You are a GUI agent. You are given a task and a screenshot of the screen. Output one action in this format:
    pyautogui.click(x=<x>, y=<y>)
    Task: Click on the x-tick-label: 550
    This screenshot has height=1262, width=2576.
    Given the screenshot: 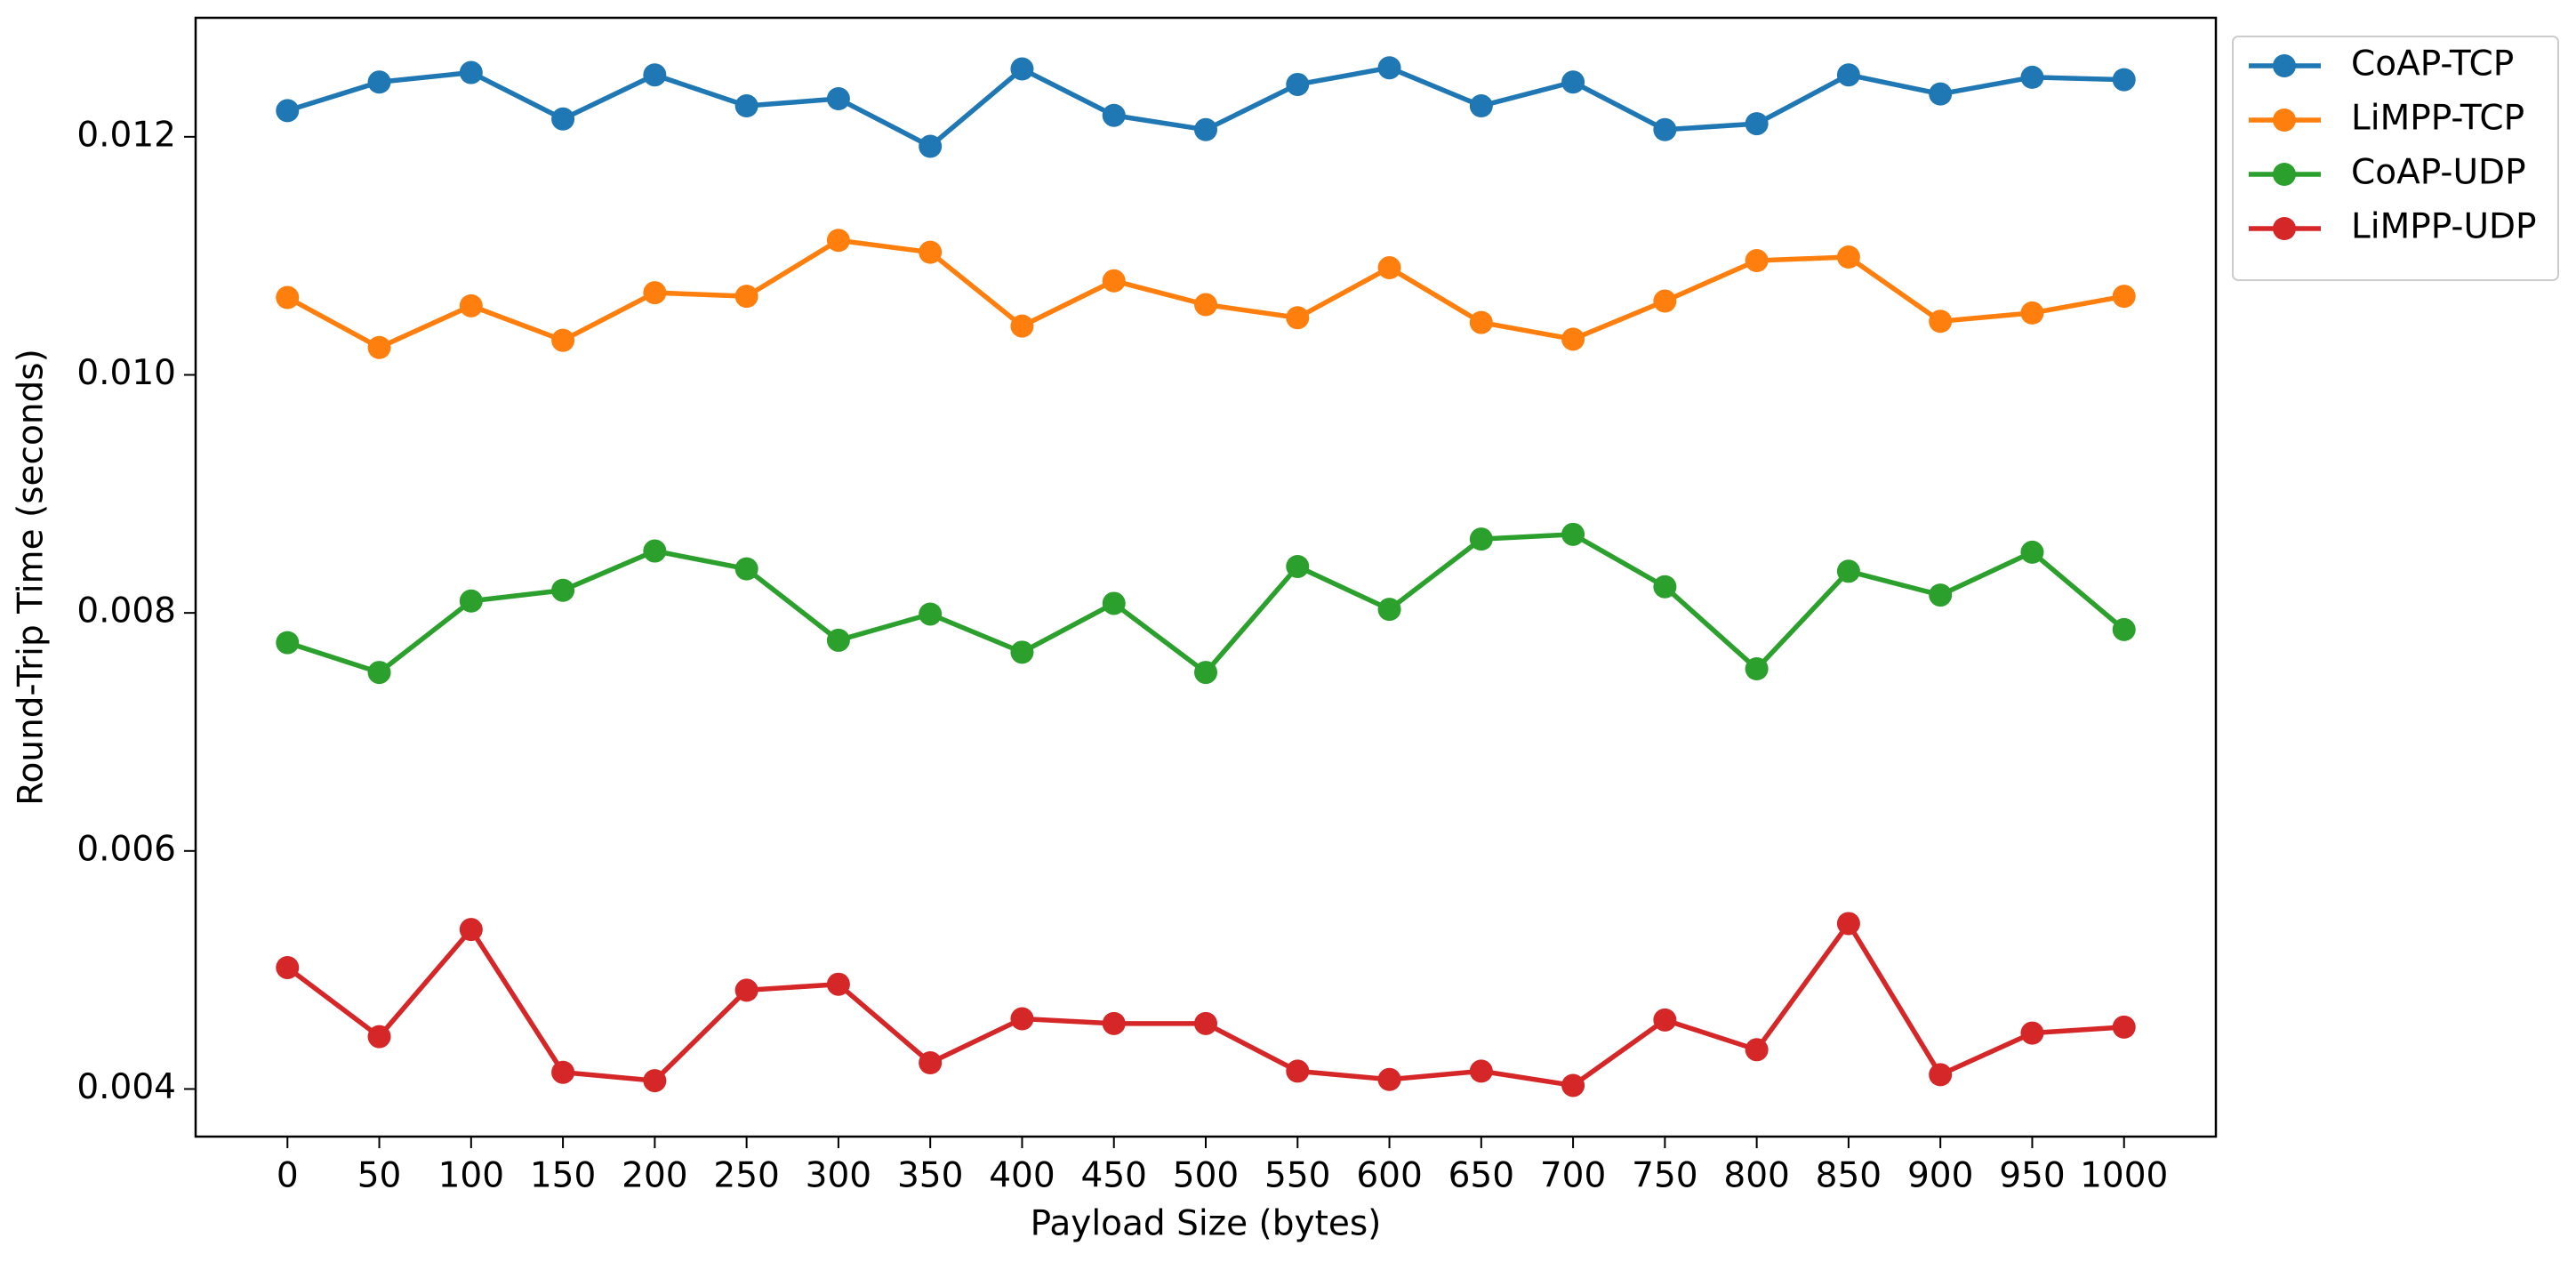 What is the action you would take?
    pyautogui.click(x=1297, y=1176)
    